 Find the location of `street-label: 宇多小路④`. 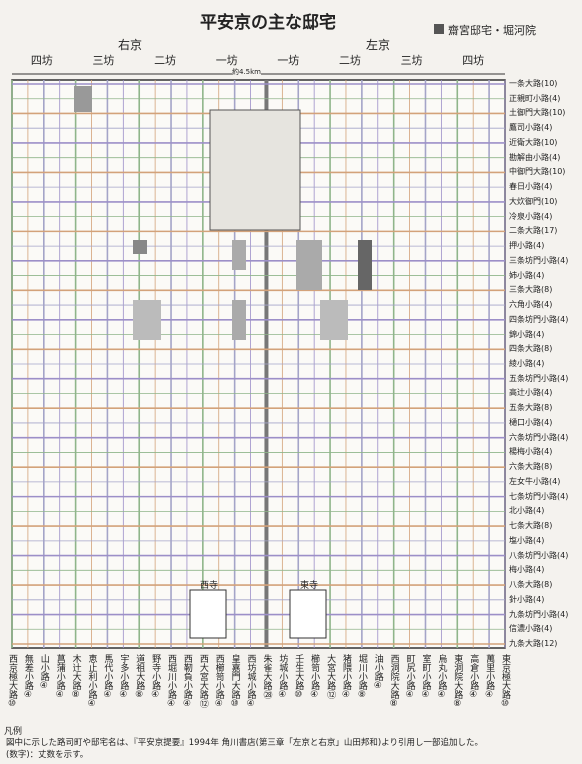

street-label: 宇多小路④ is located at coordinates (123, 677).